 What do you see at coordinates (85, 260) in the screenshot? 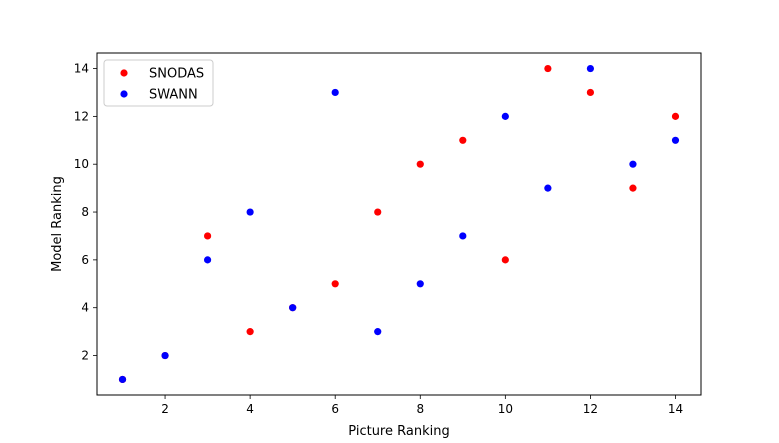
I see `y-tick-label: 6` at bounding box center [85, 260].